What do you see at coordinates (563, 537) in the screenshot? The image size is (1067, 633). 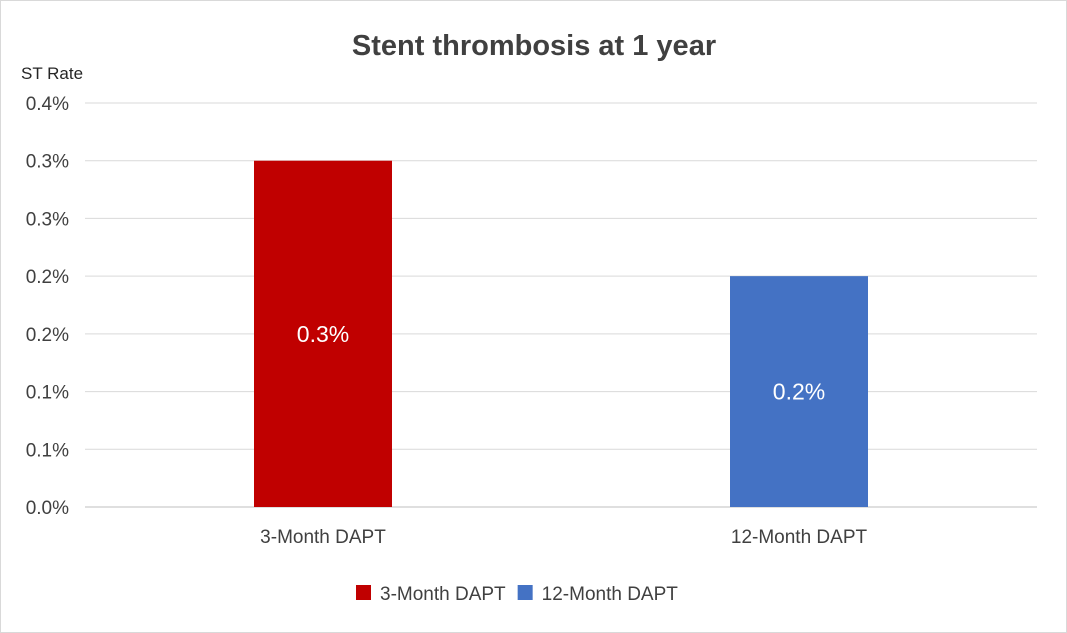 I see `x-axis-categories: 3-Month DAPT 12-Month DAPT` at bounding box center [563, 537].